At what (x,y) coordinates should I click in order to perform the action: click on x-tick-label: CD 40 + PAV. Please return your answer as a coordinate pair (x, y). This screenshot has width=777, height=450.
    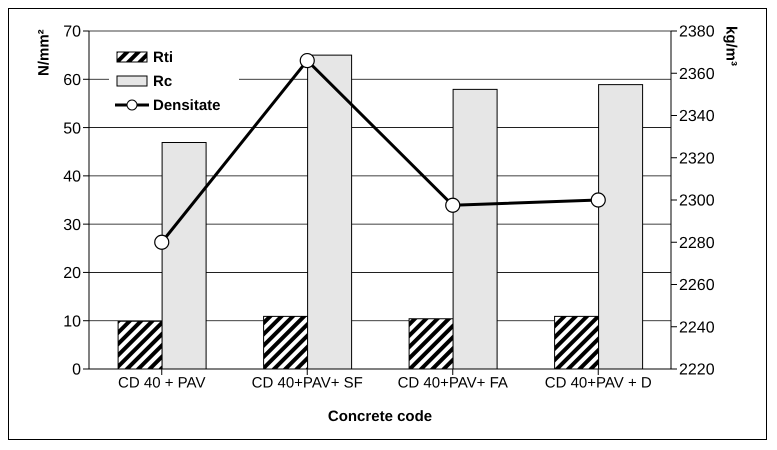
    Looking at the image, I should click on (162, 383).